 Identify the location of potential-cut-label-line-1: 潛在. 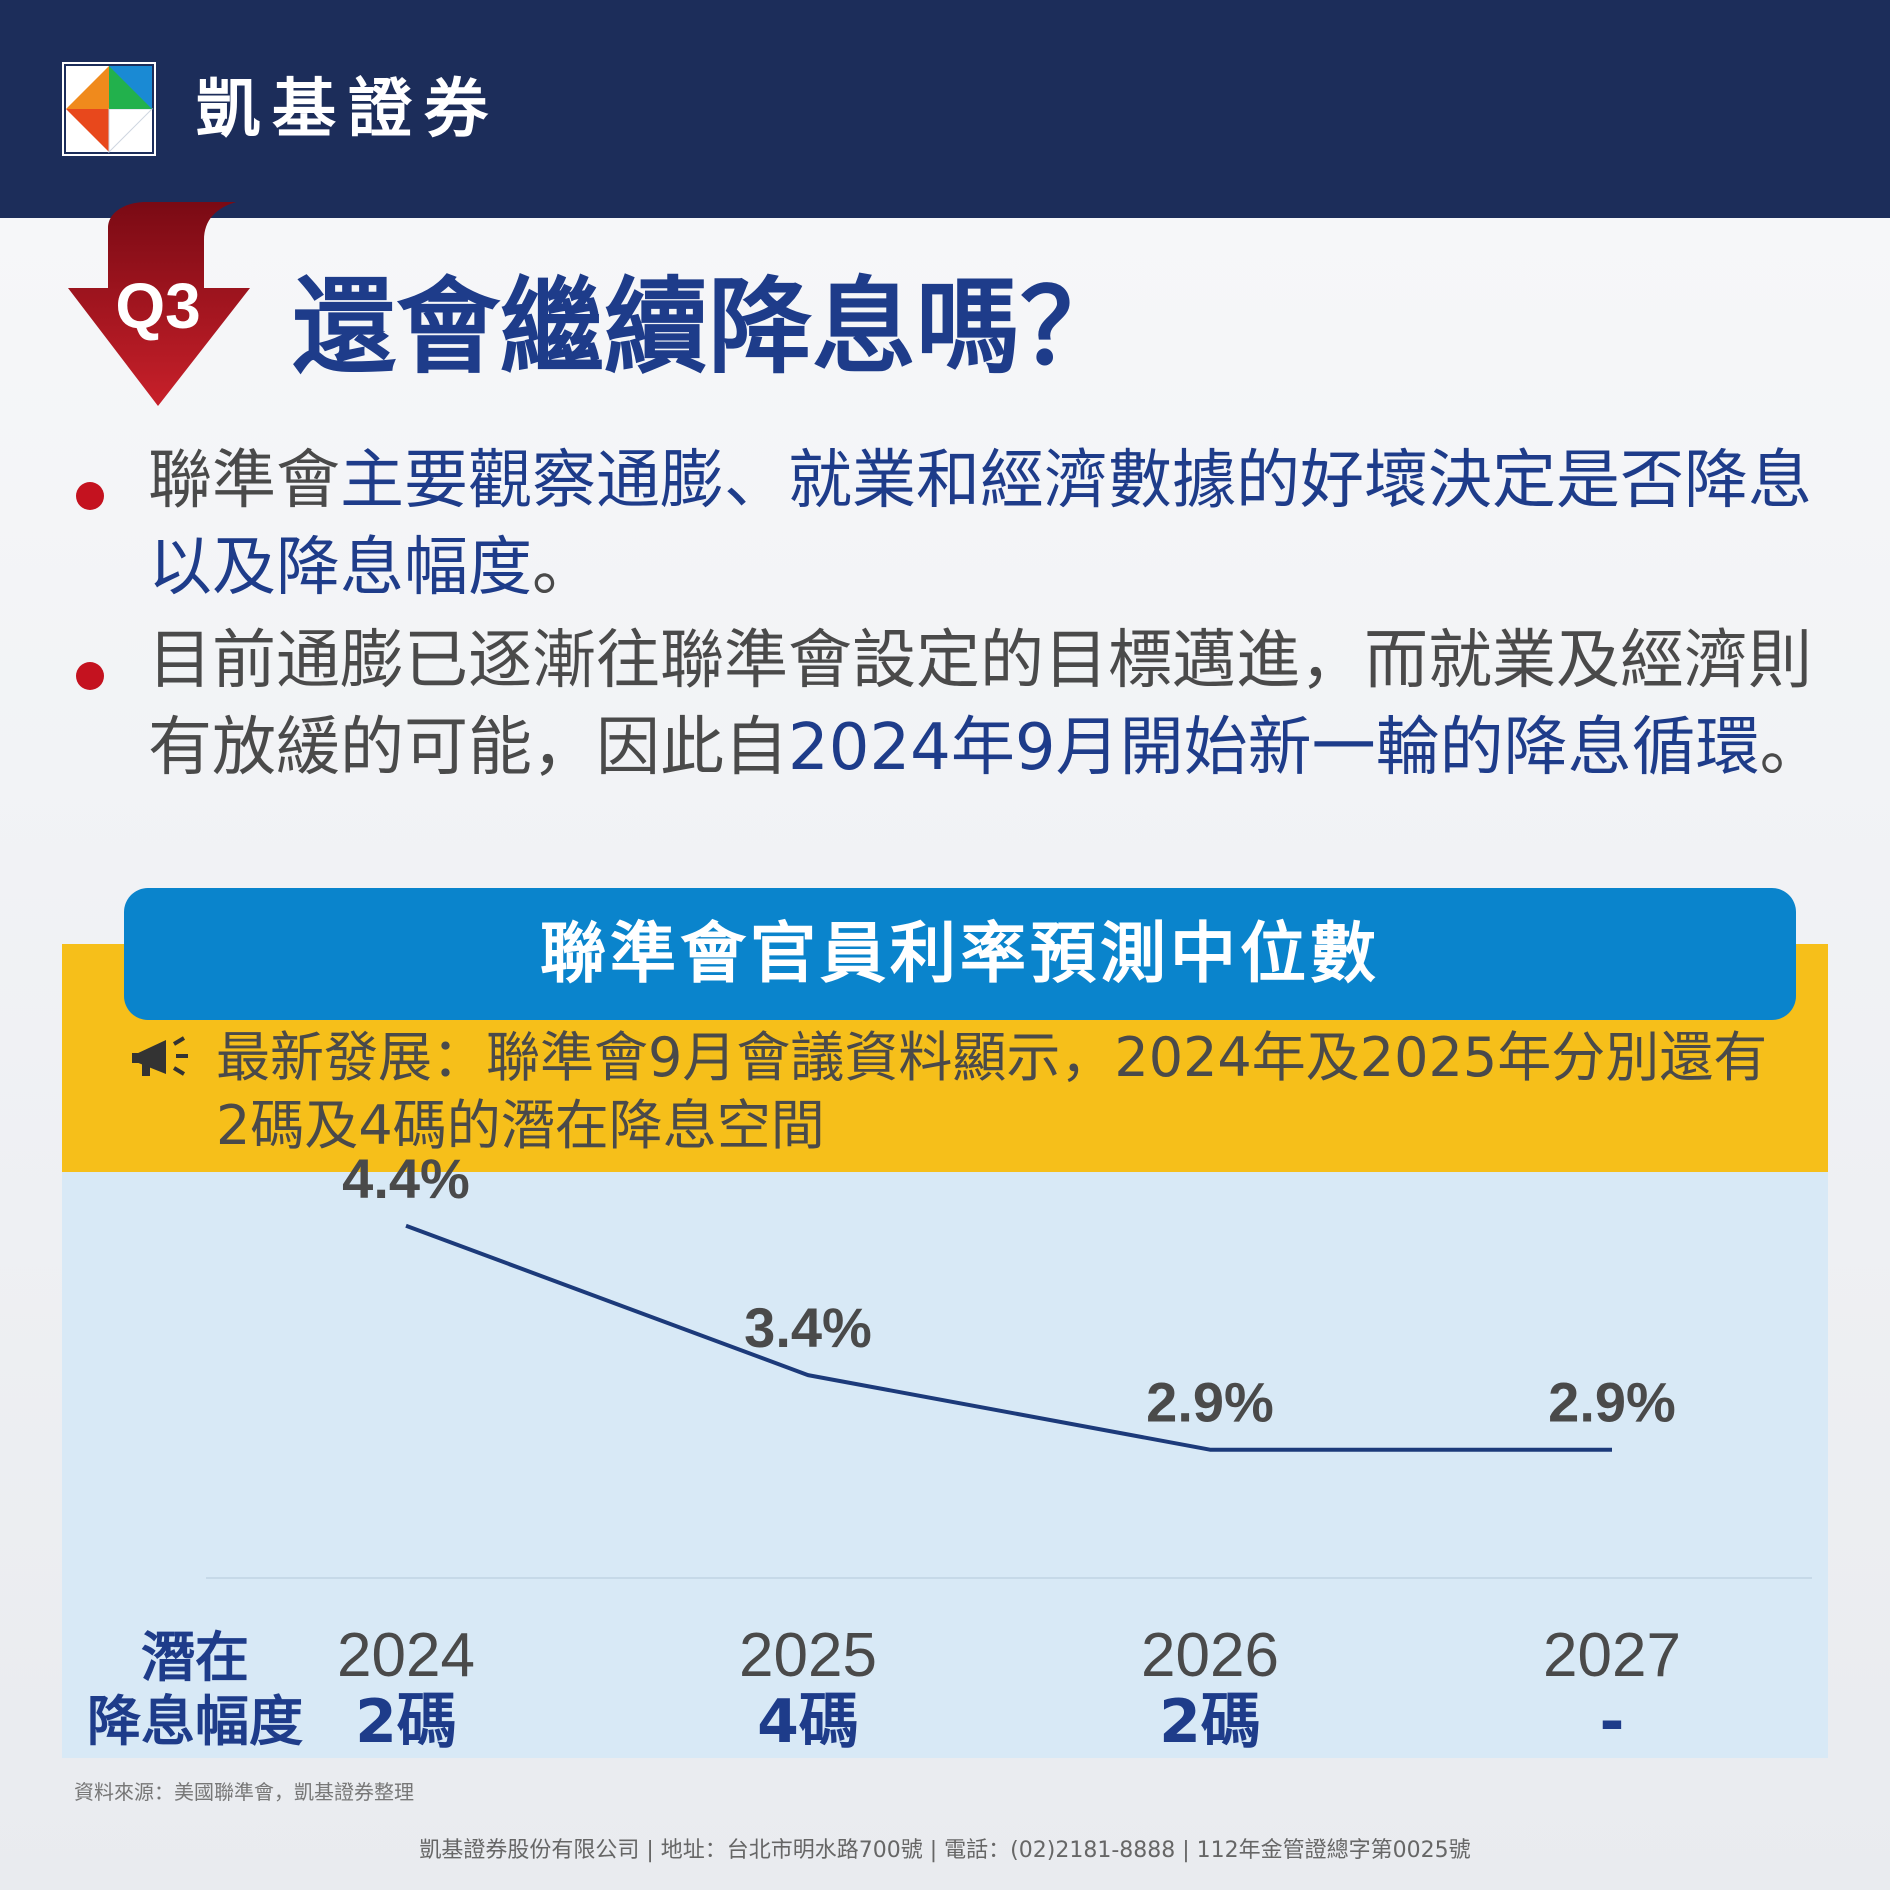
(195, 1657).